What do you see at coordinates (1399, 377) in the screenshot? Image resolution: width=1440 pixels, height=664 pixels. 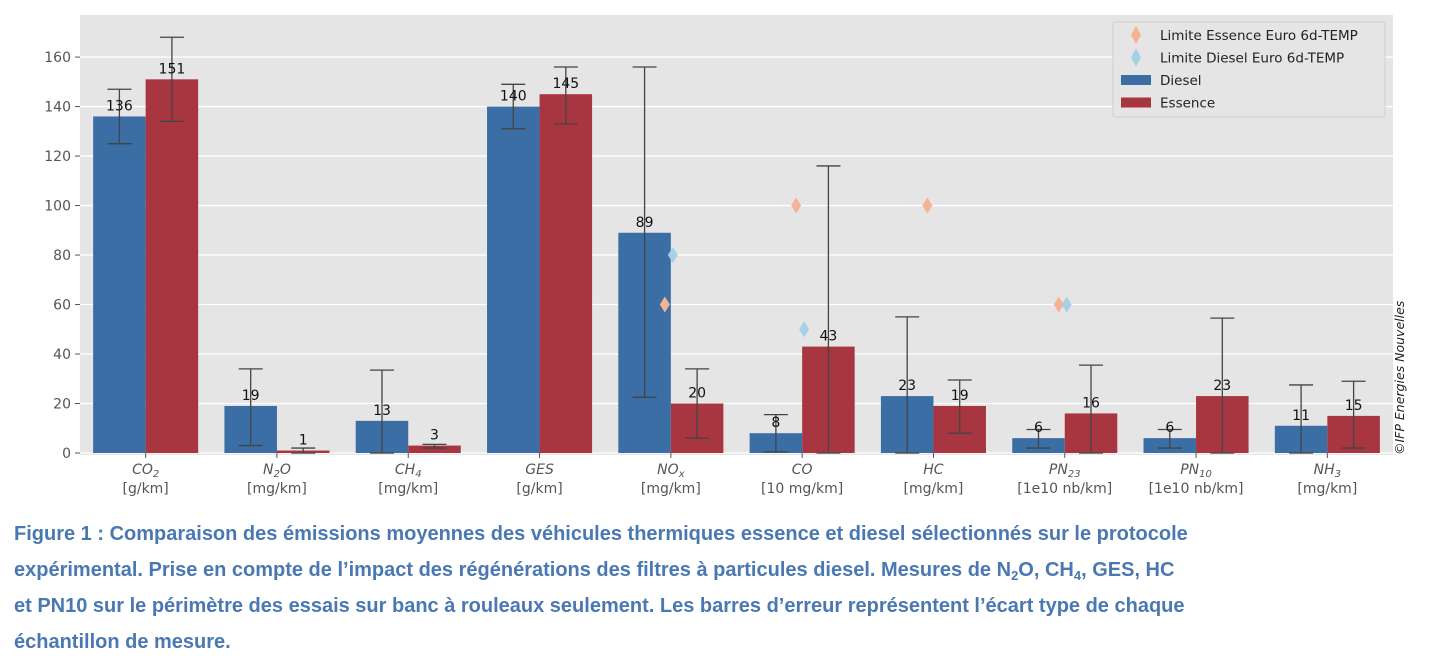 I see `watermark: ©IFP Energies Nouvelles` at bounding box center [1399, 377].